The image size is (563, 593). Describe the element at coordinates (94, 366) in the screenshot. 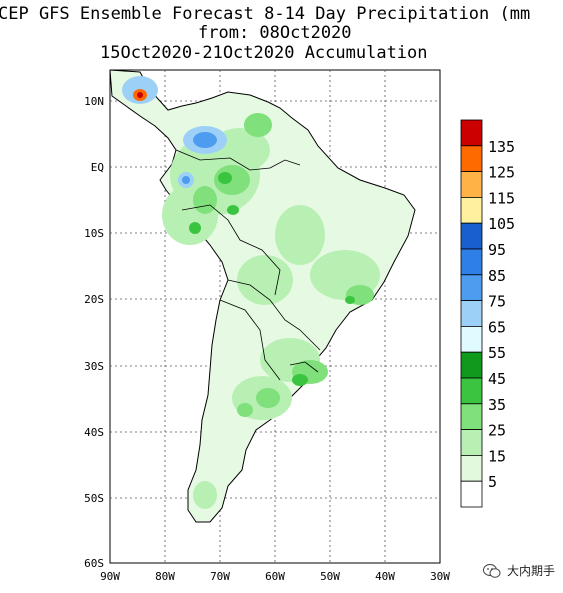

I see `lat-label: 30S` at that location.